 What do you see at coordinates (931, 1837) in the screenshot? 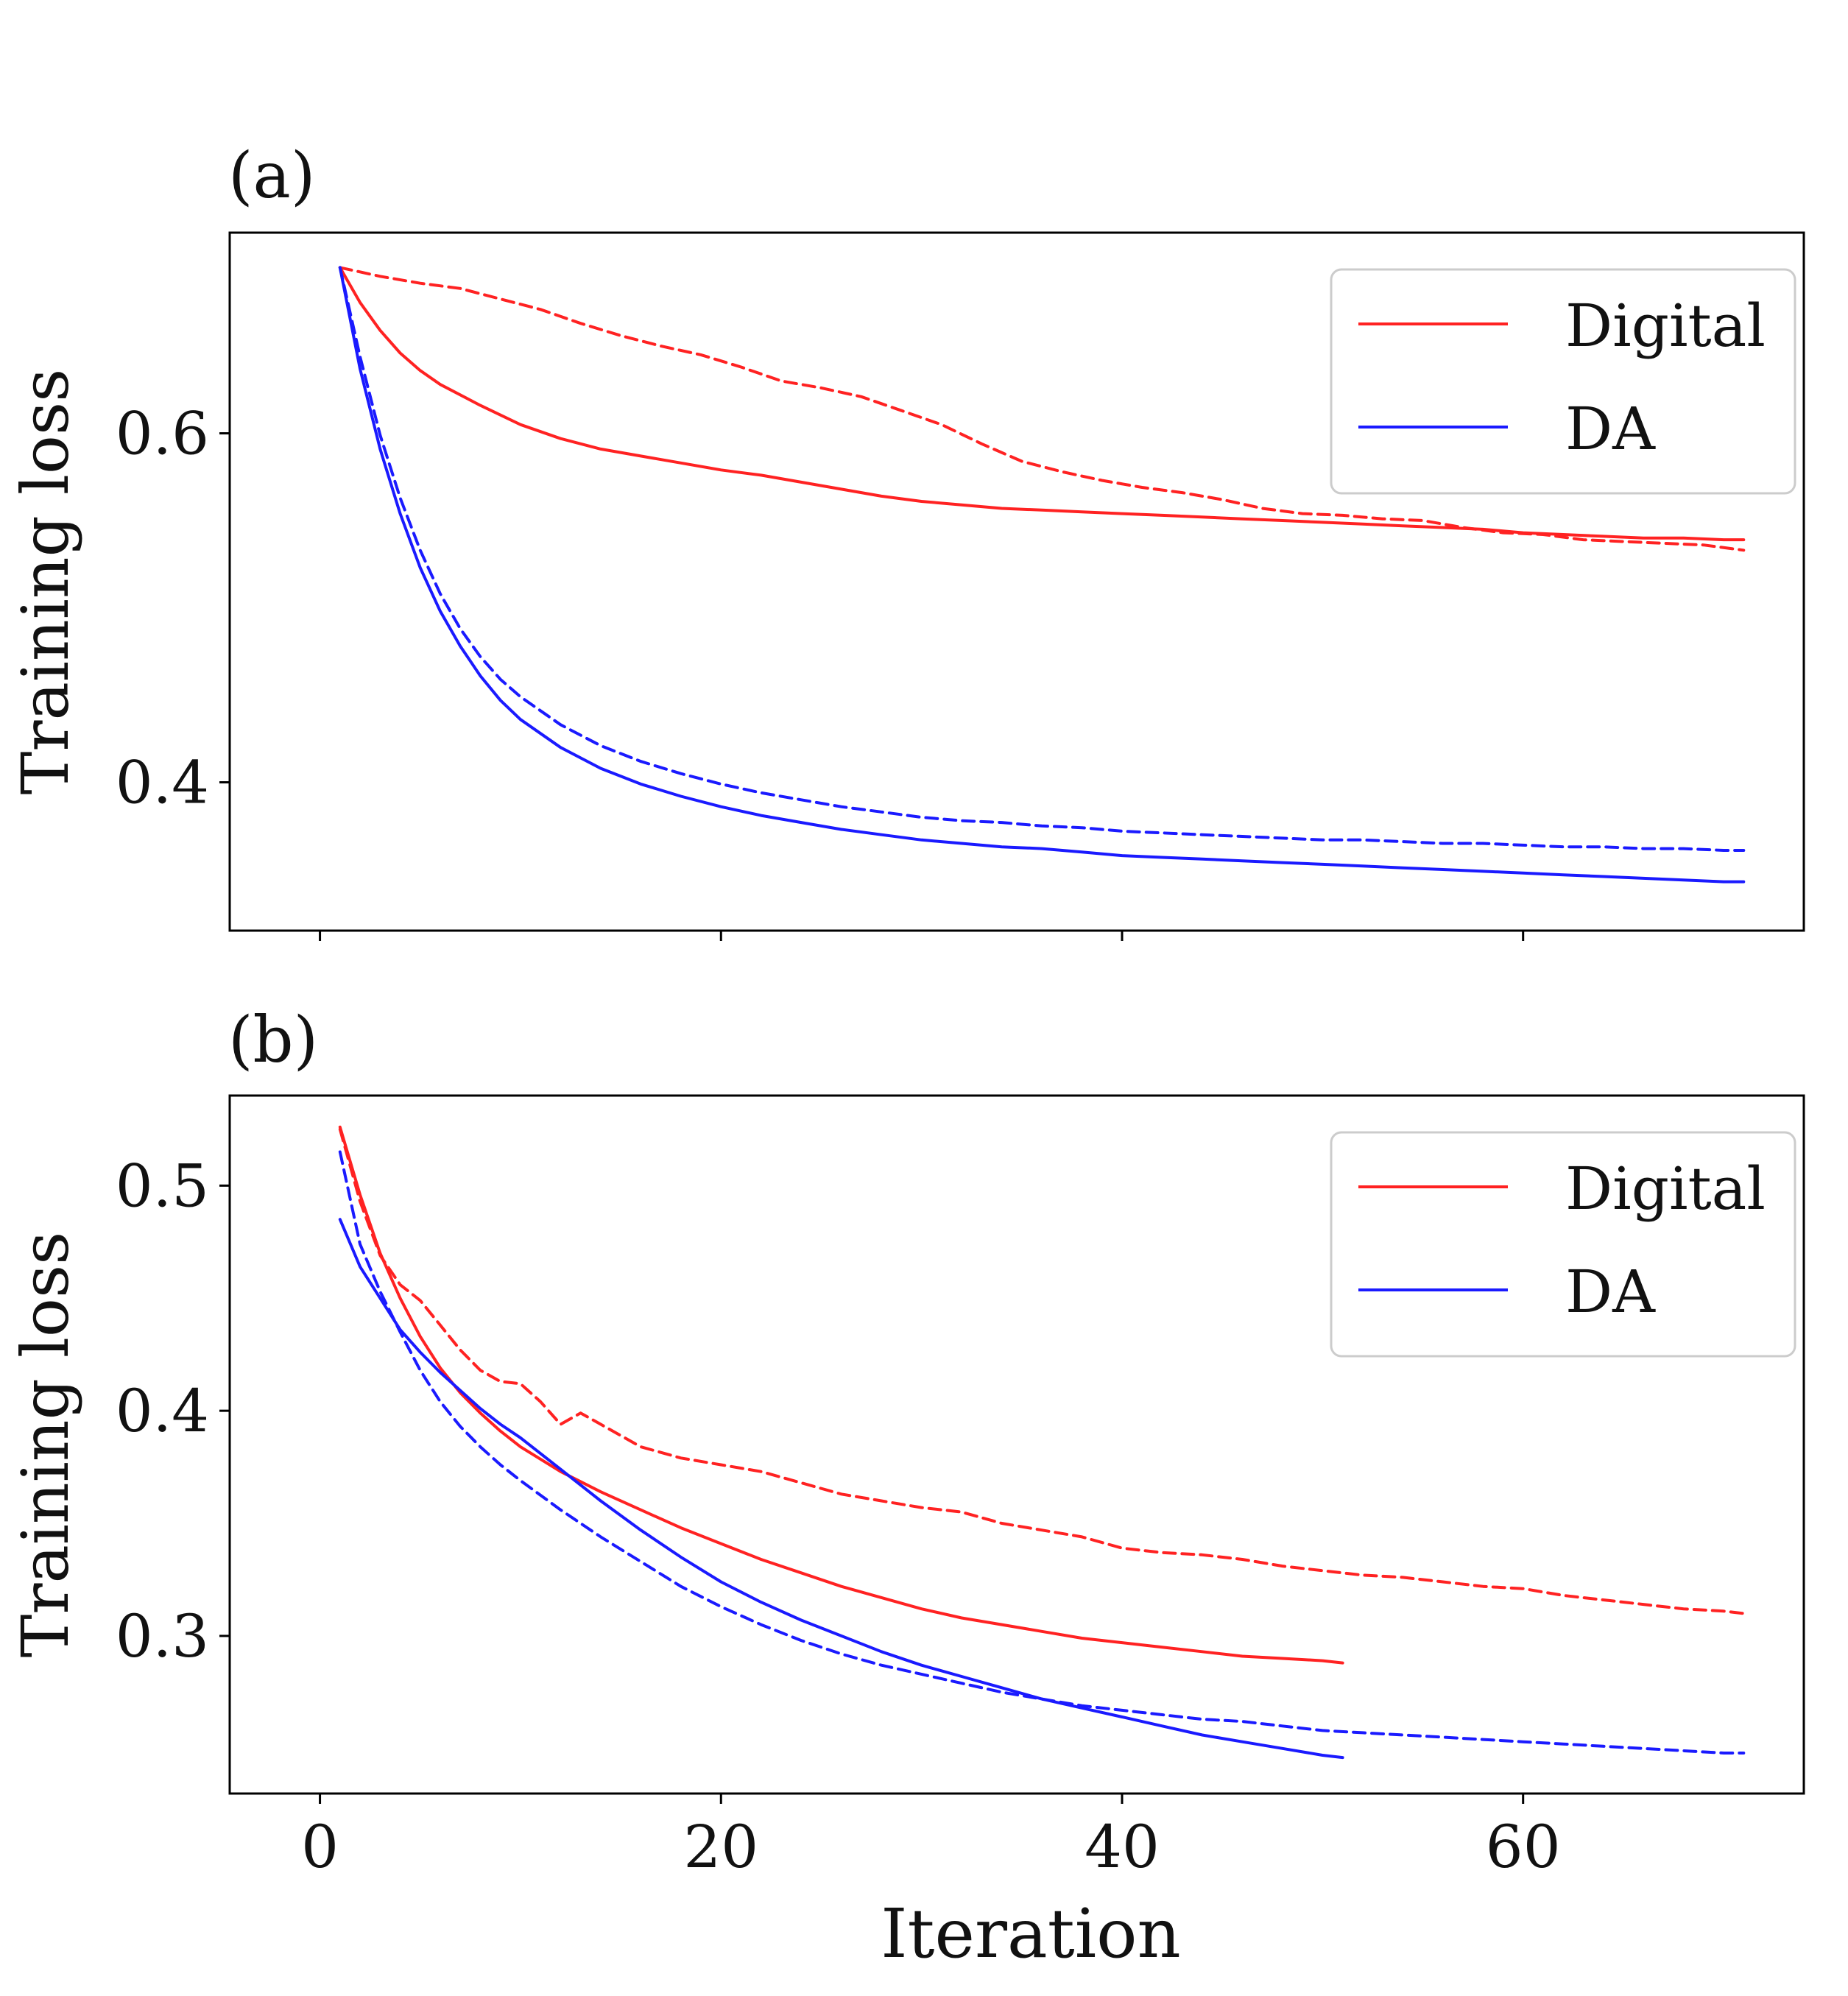
I see `panel-b-x-ticks: 0 20 40 60` at bounding box center [931, 1837].